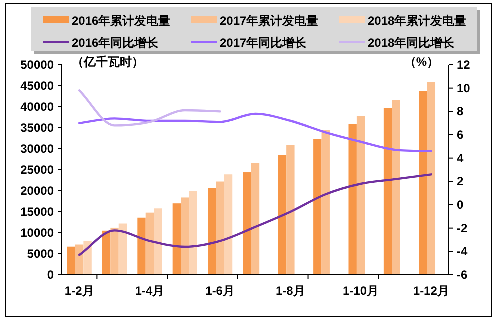 Image resolution: width=497 pixels, height=322 pixels. What do you see at coordinates (460, 135) in the screenshot?
I see `y2-tick-label: 6` at bounding box center [460, 135].